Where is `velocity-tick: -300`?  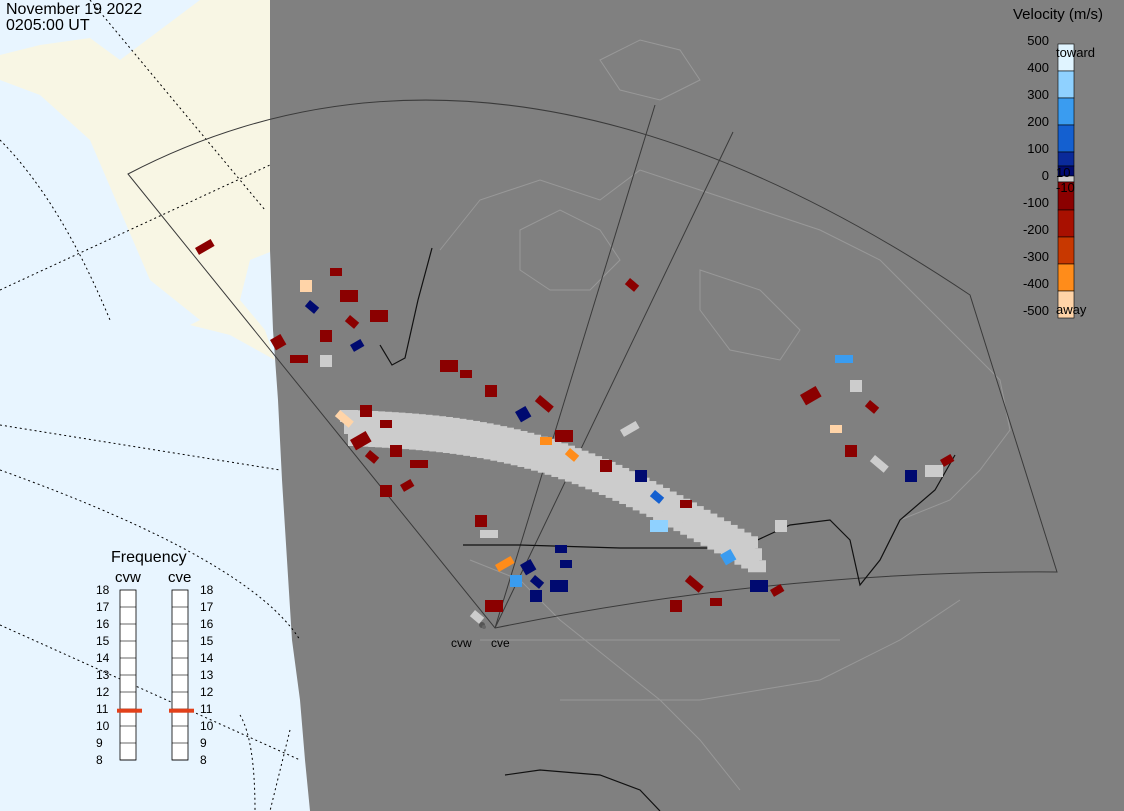
velocity-tick: -300 is located at coordinates (1035, 256).